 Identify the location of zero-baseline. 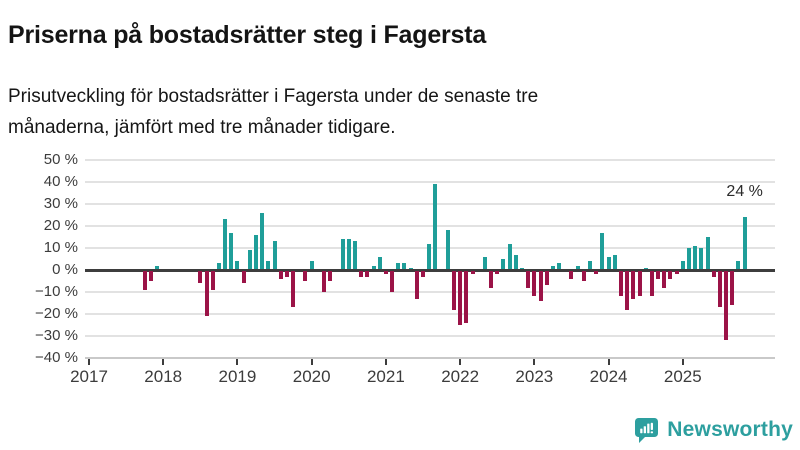
(430, 270).